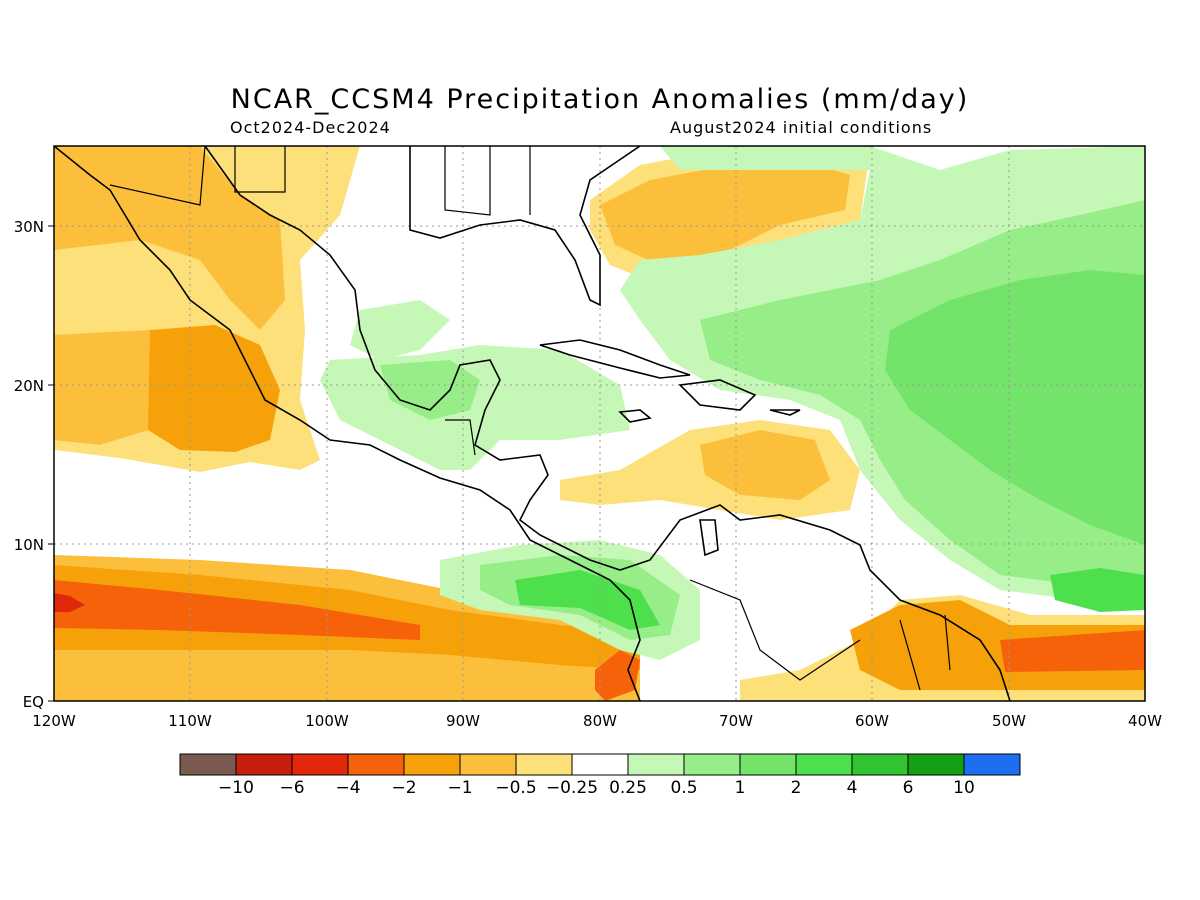 This screenshot has width=1200, height=900. Describe the element at coordinates (237, 610) in the screenshot. I see `dry-band-equatorial-strong` at that location.